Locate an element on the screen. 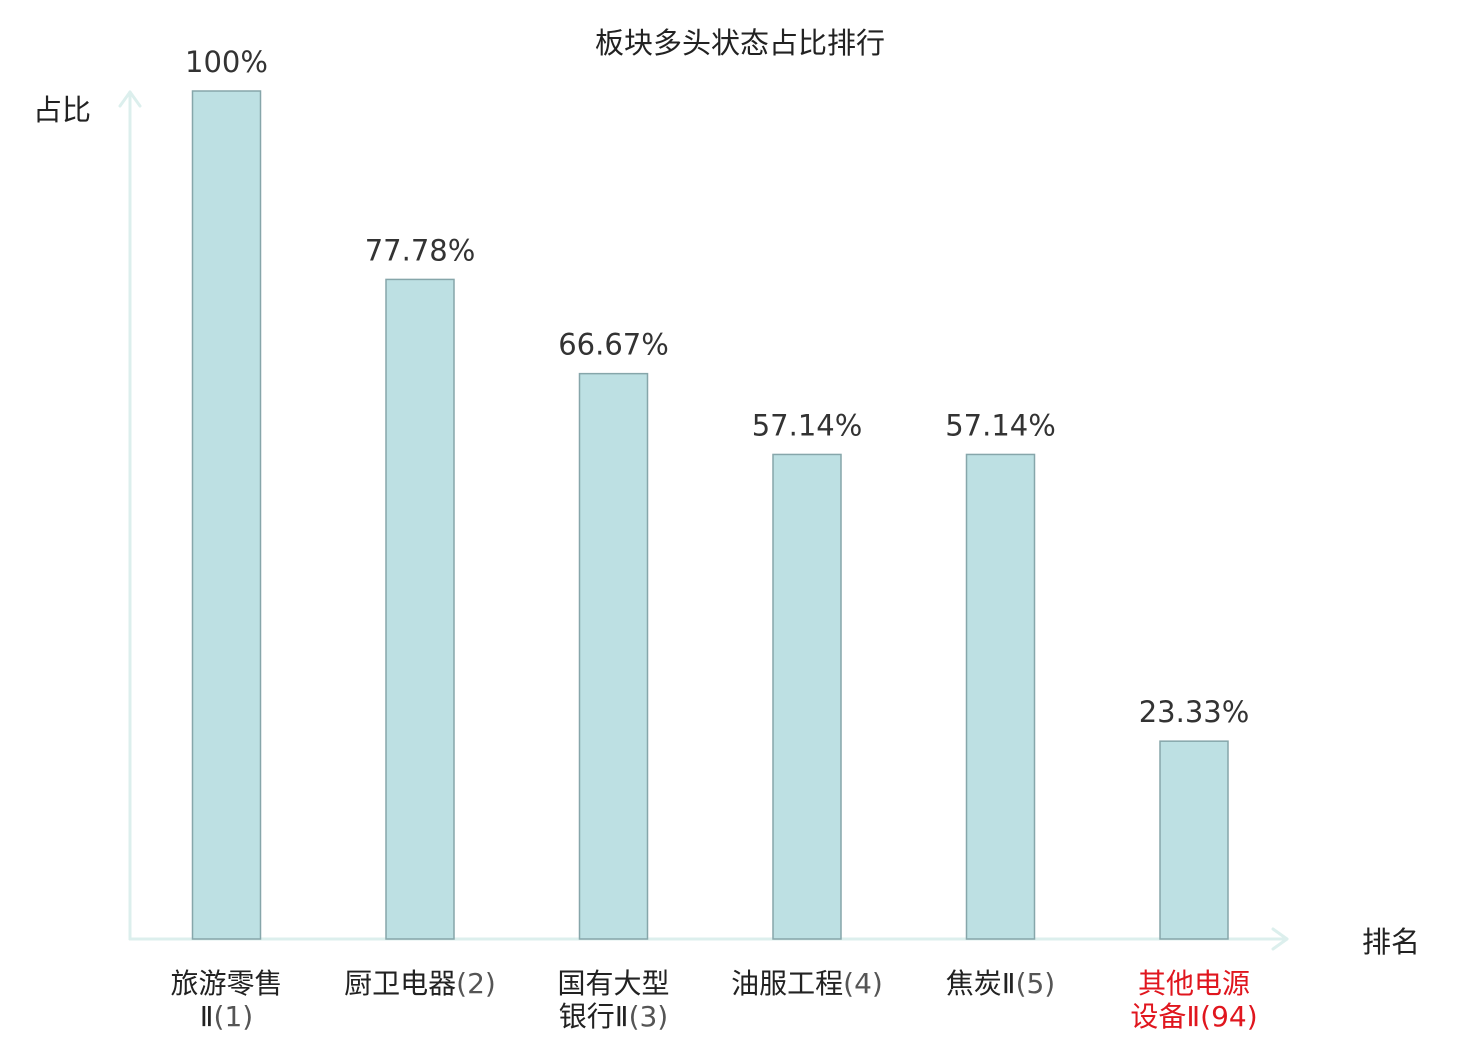 Image resolution: width=1480 pixels, height=1040 pixels. x-axis-arrow-icon is located at coordinates (1280, 939).